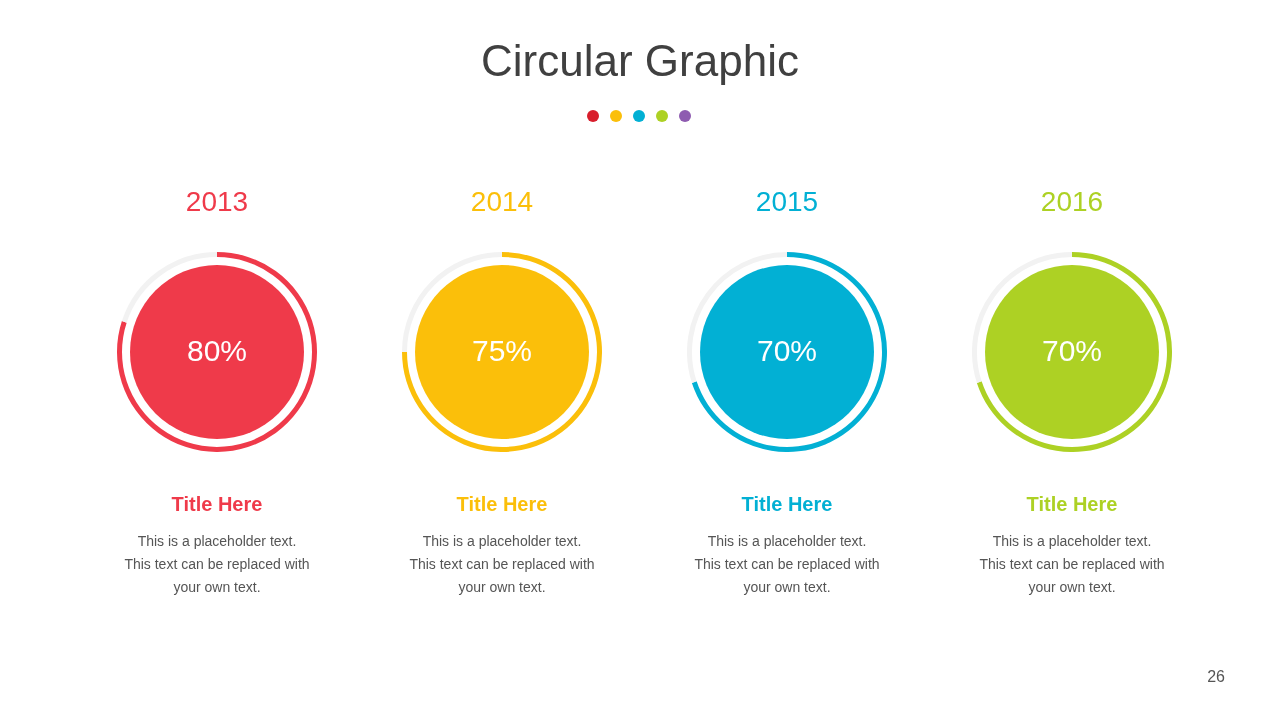 The image size is (1280, 720). Describe the element at coordinates (217, 202) in the screenshot. I see `chart-title: 2013` at that location.